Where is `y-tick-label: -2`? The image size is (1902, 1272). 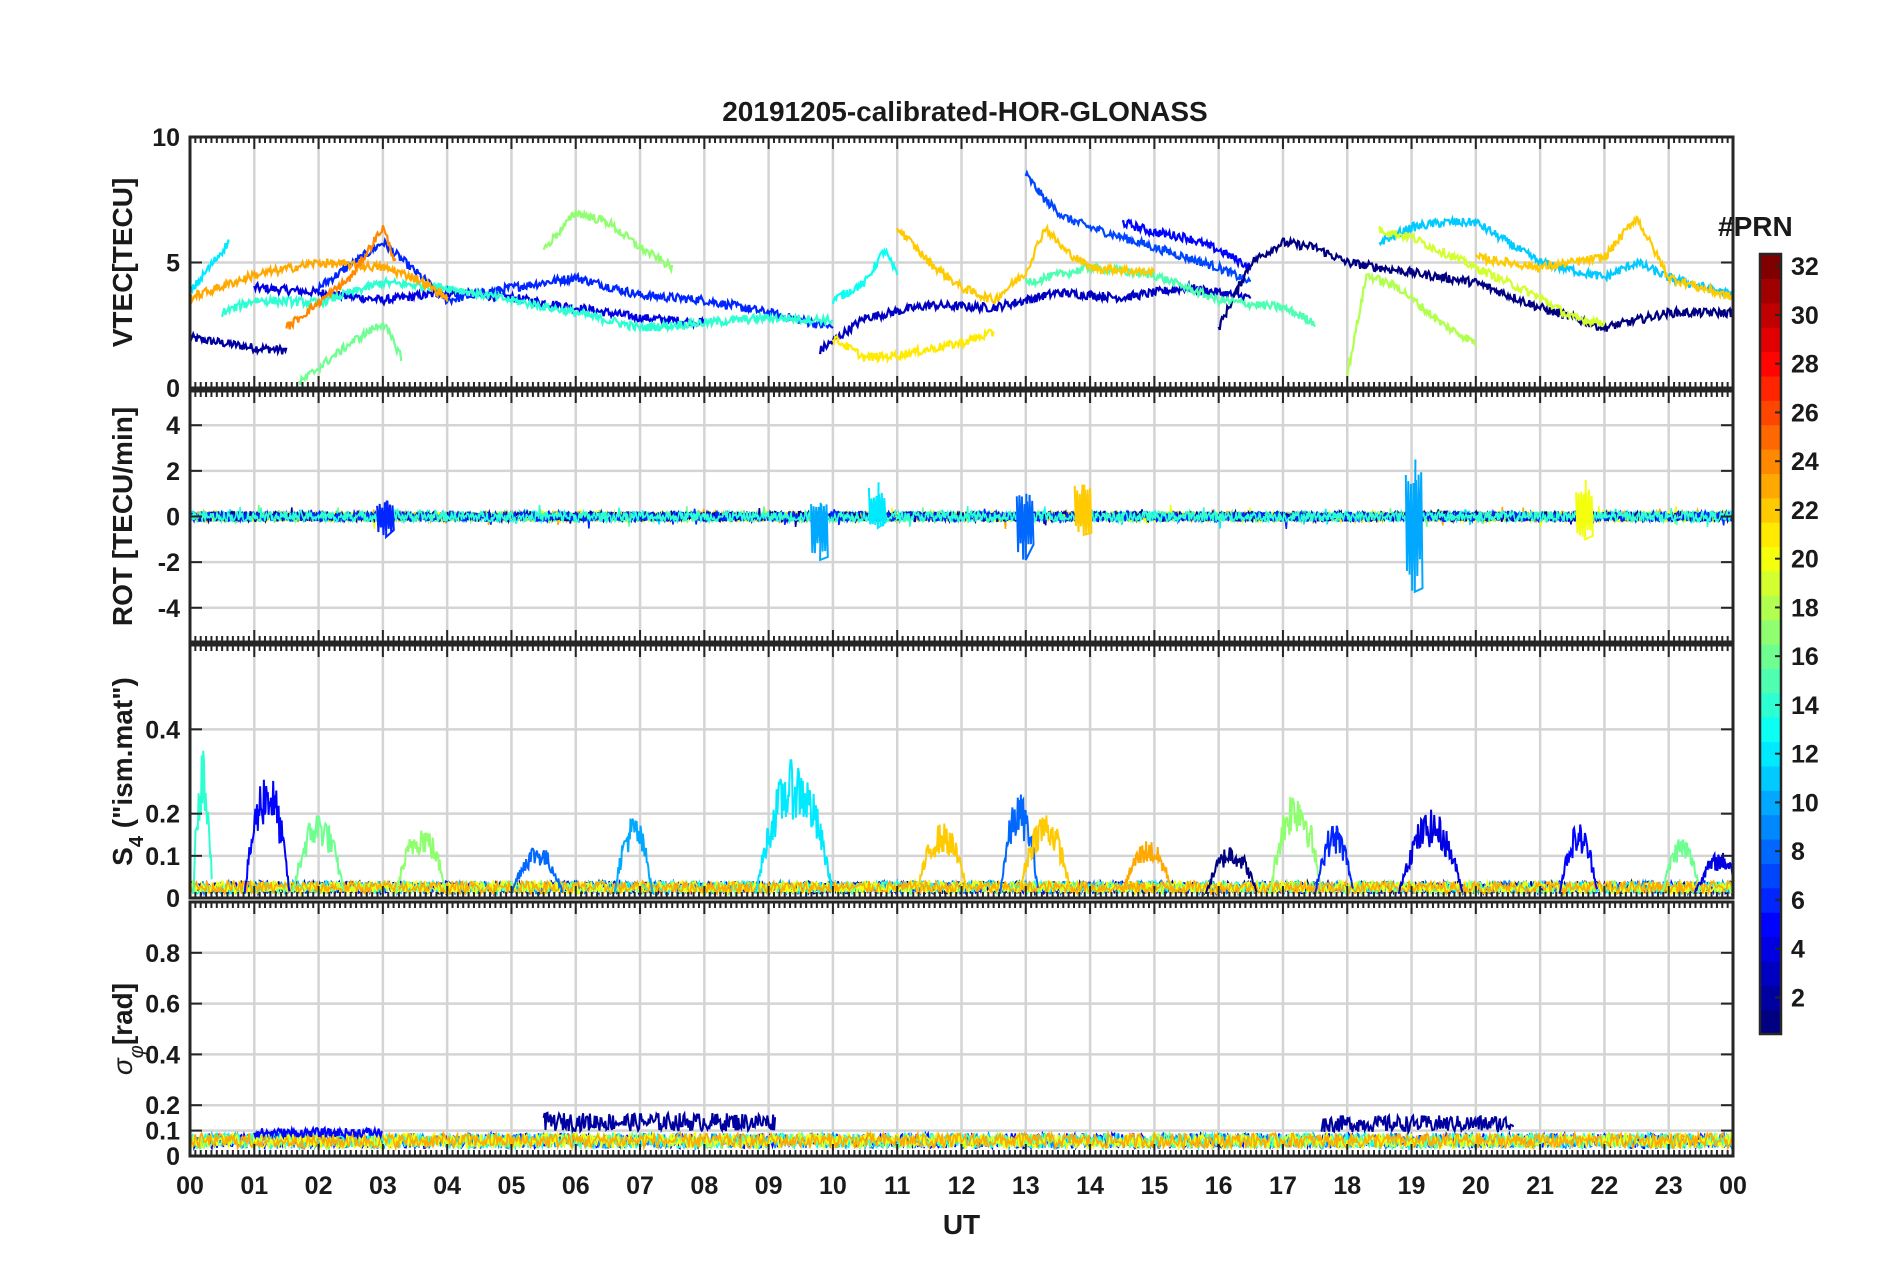 y-tick-label: -2 is located at coordinates (169, 563).